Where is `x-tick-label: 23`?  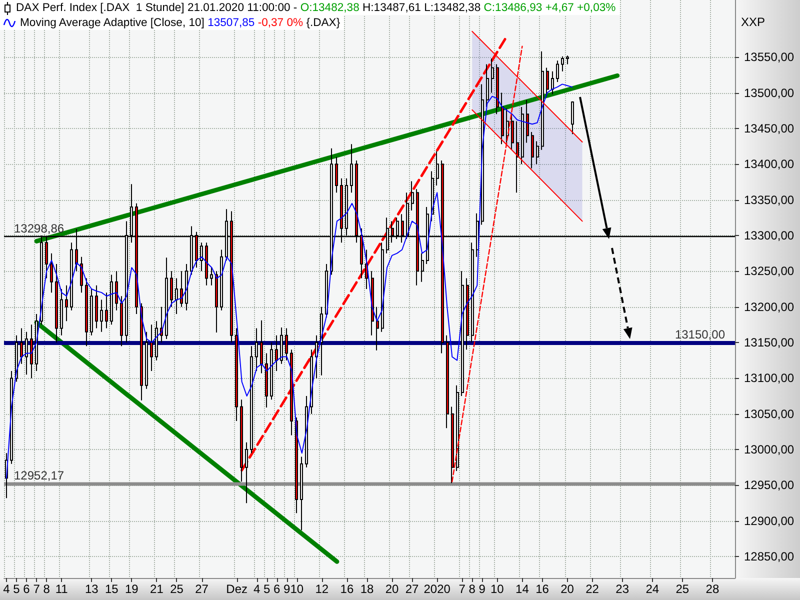
x-tick-label: 23 is located at coordinates (623, 589).